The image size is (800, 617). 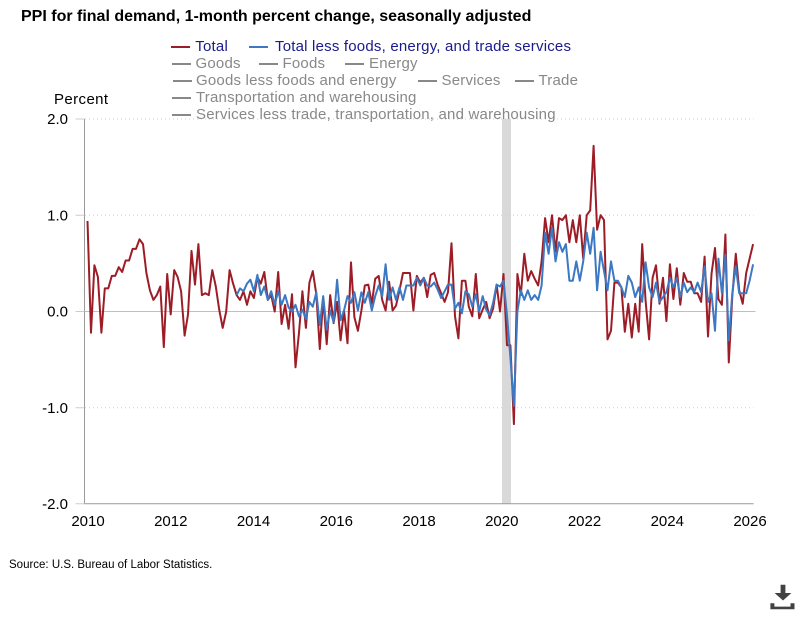 What do you see at coordinates (55, 504) in the screenshot?
I see `svg-text: -2.0` at bounding box center [55, 504].